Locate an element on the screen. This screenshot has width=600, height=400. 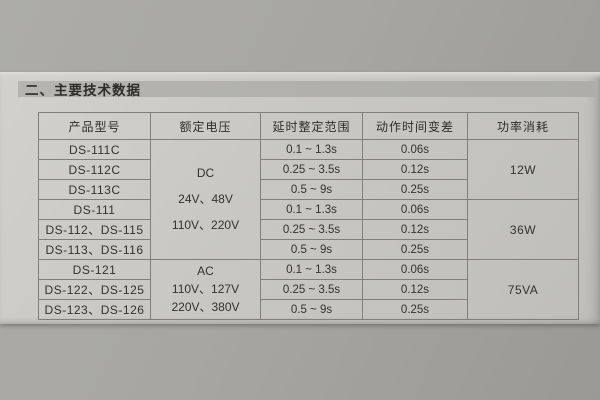
power-cell: 36W is located at coordinates (523, 229).